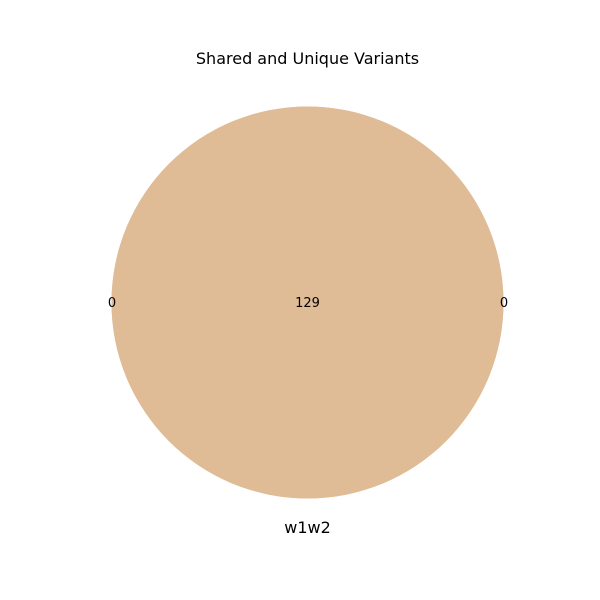 Image resolution: width=600 pixels, height=600 pixels. Describe the element at coordinates (504, 303) in the screenshot. I see `region-count-w2-only: 0` at that location.